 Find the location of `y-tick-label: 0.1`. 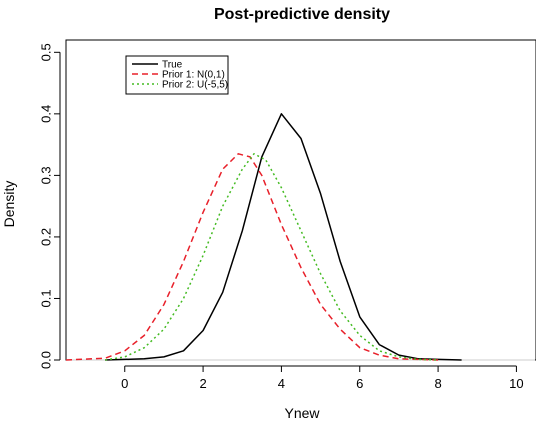

y-tick-label: 0.1 is located at coordinates (46, 298).